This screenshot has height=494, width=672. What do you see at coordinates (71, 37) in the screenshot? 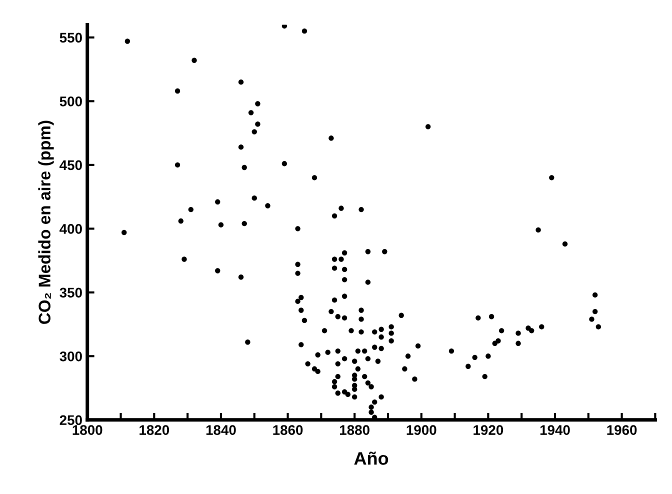
I see `y-tick-label: 550` at bounding box center [71, 37].